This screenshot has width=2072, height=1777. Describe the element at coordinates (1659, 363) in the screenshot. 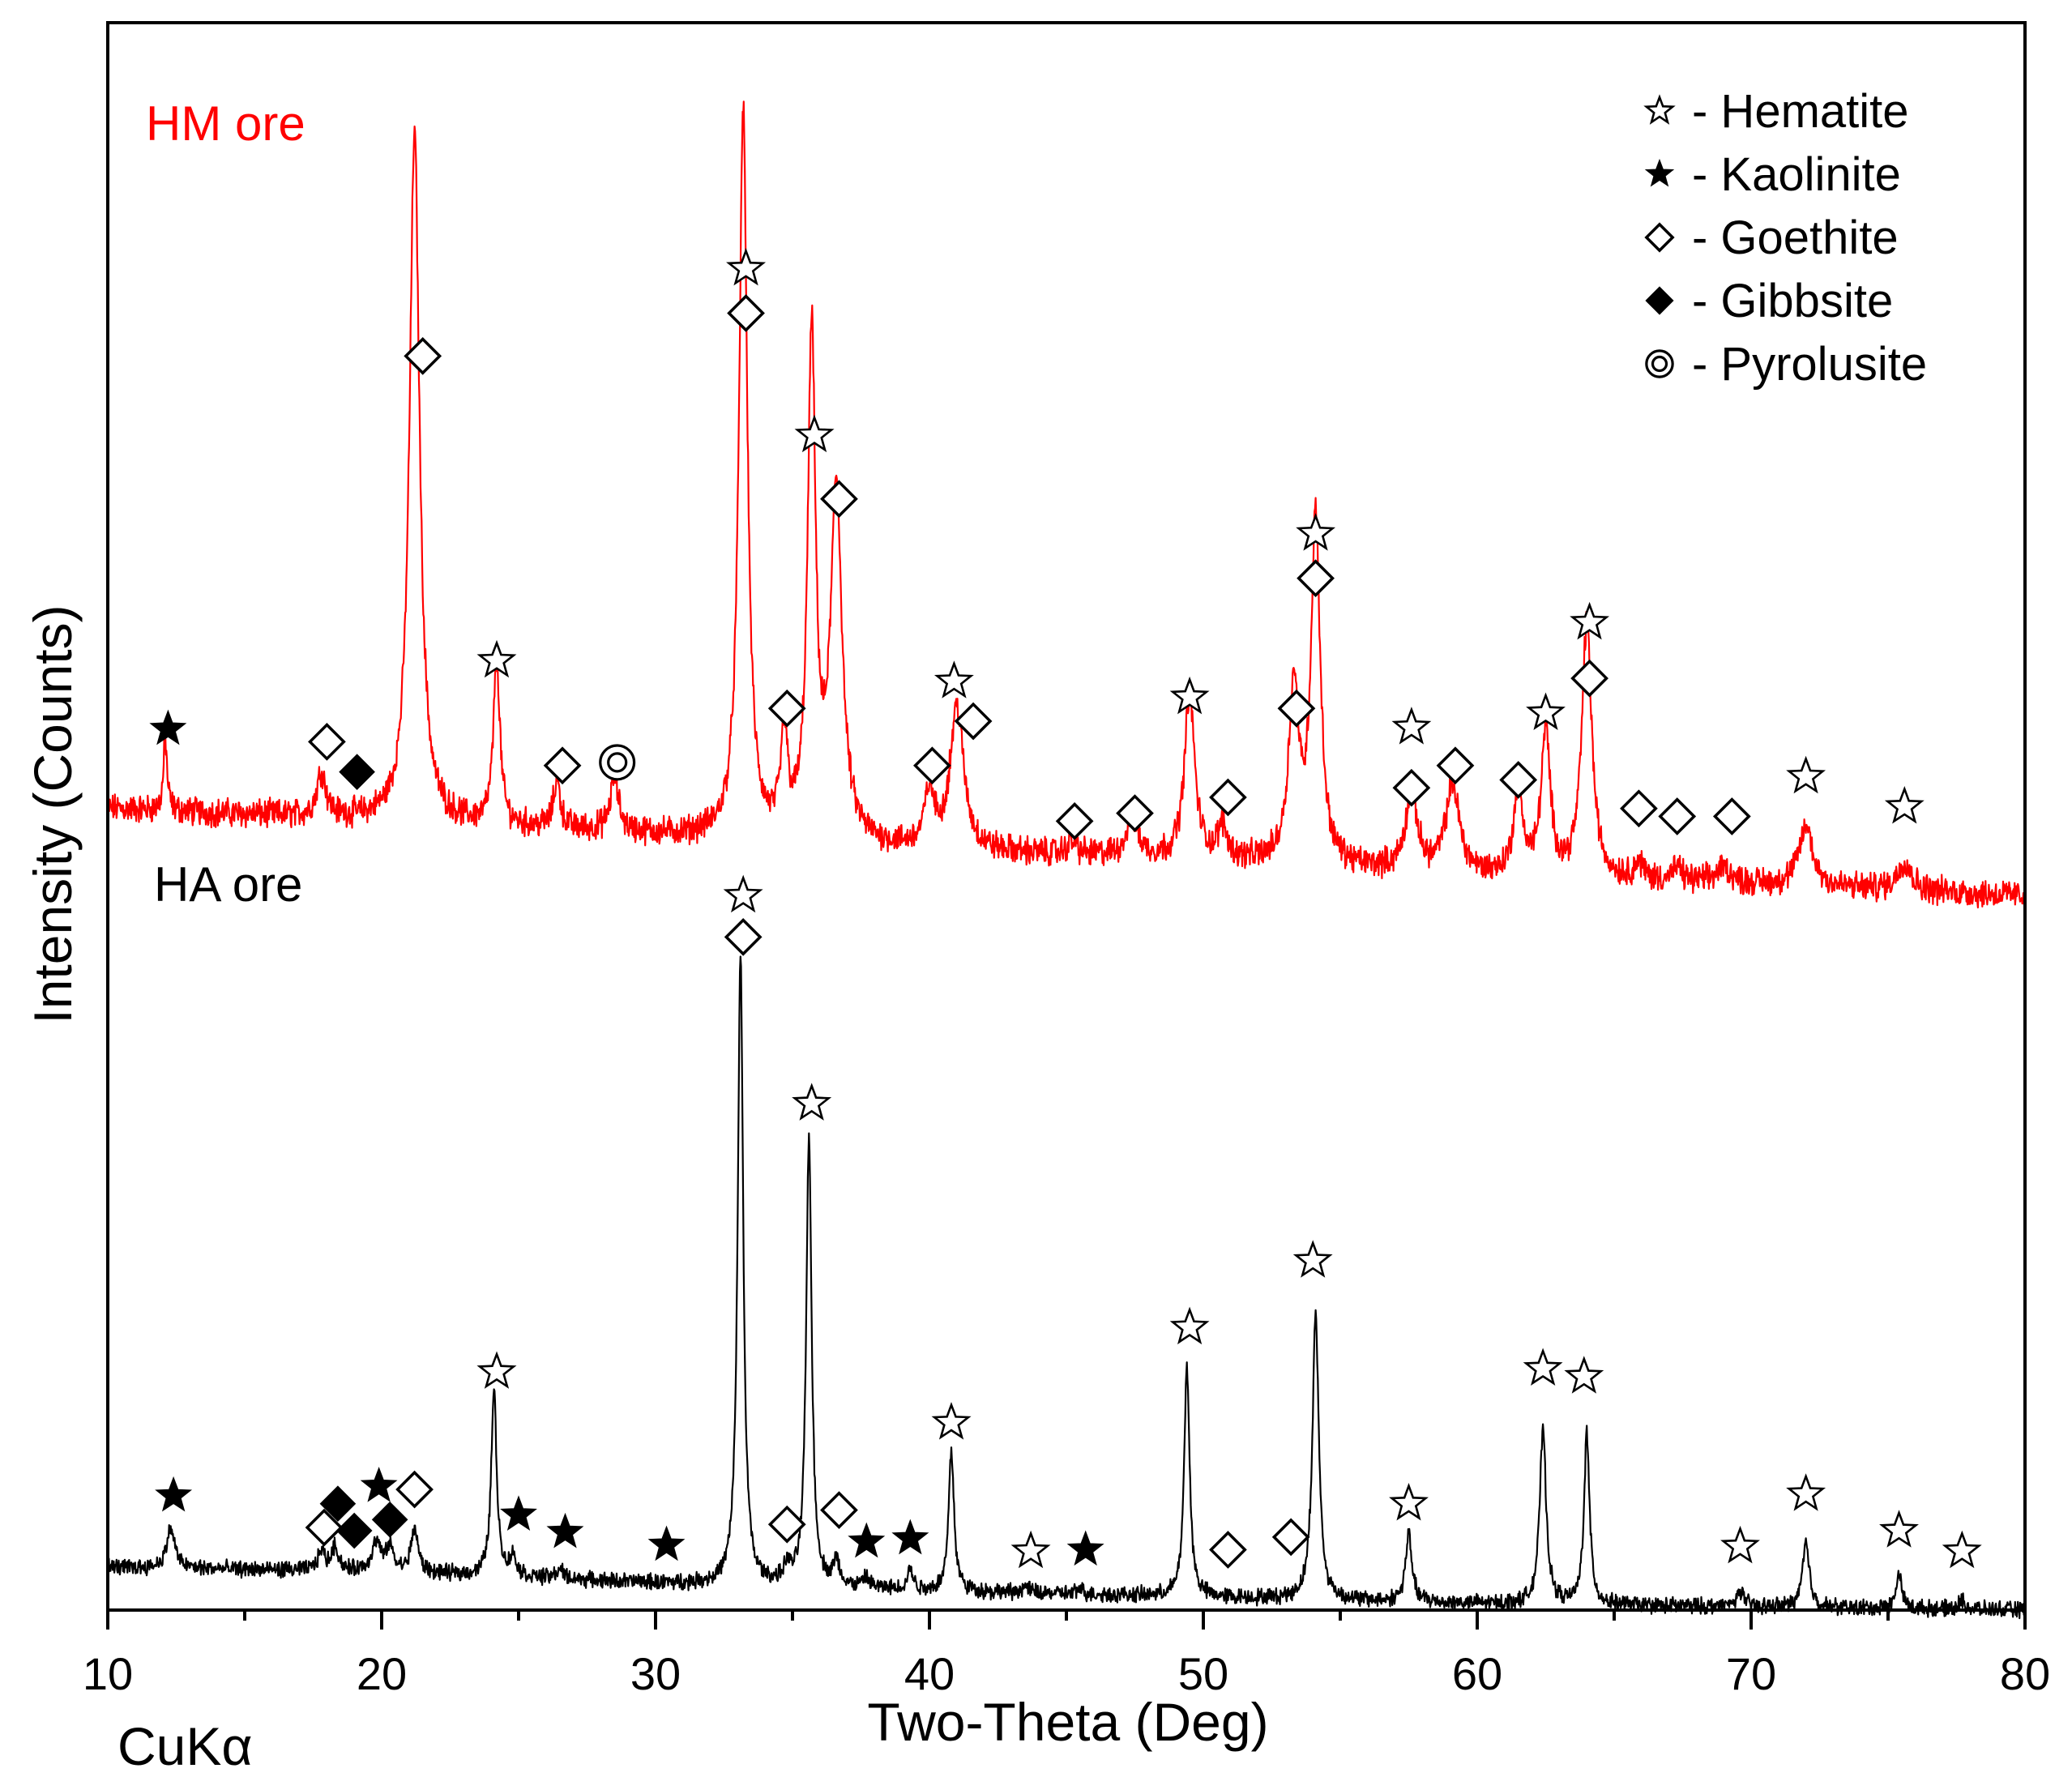

I see `legend-symbol-bullseye` at that location.